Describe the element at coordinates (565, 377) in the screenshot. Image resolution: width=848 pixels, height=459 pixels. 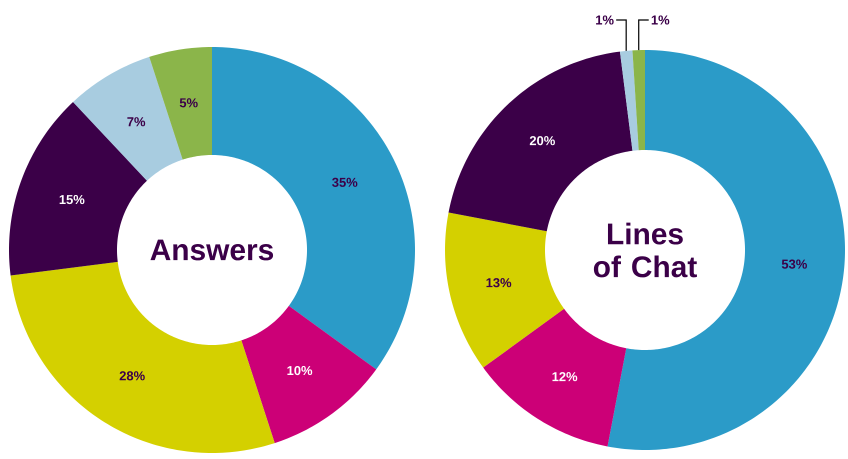
I see `data-label: 12%` at that location.